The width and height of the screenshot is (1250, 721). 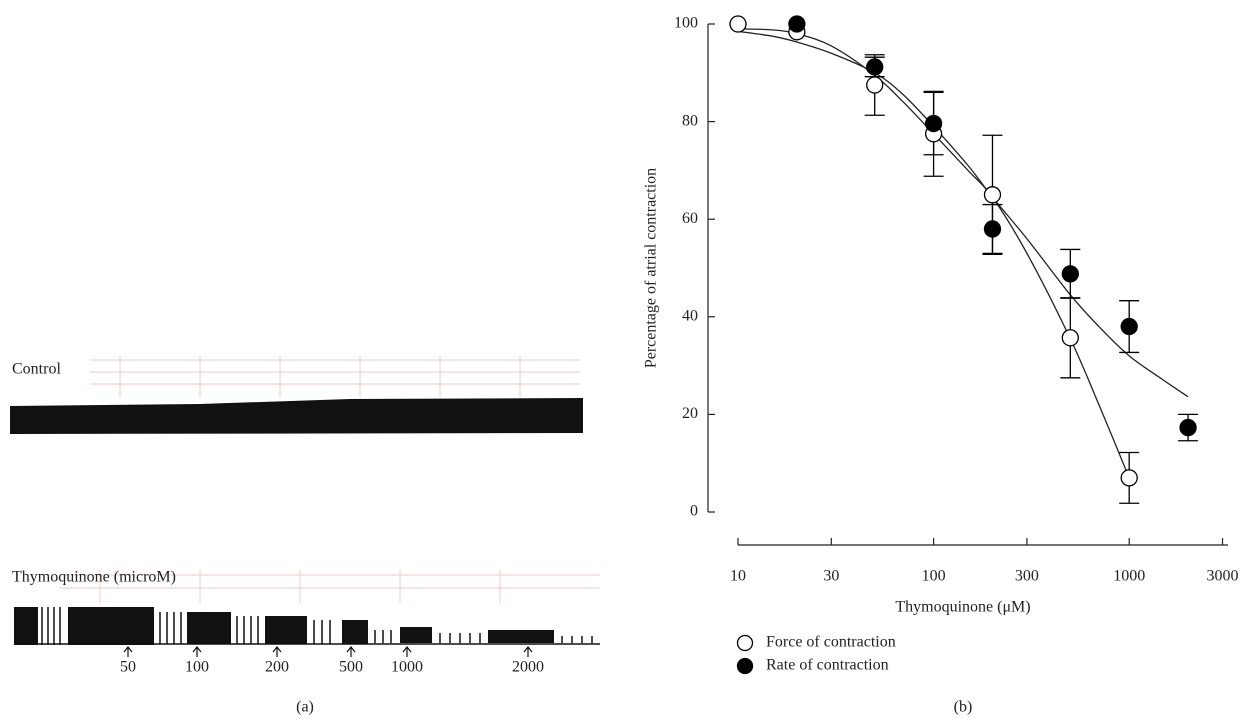 What do you see at coordinates (827, 665) in the screenshot?
I see `legend-label: Rate of contraction` at bounding box center [827, 665].